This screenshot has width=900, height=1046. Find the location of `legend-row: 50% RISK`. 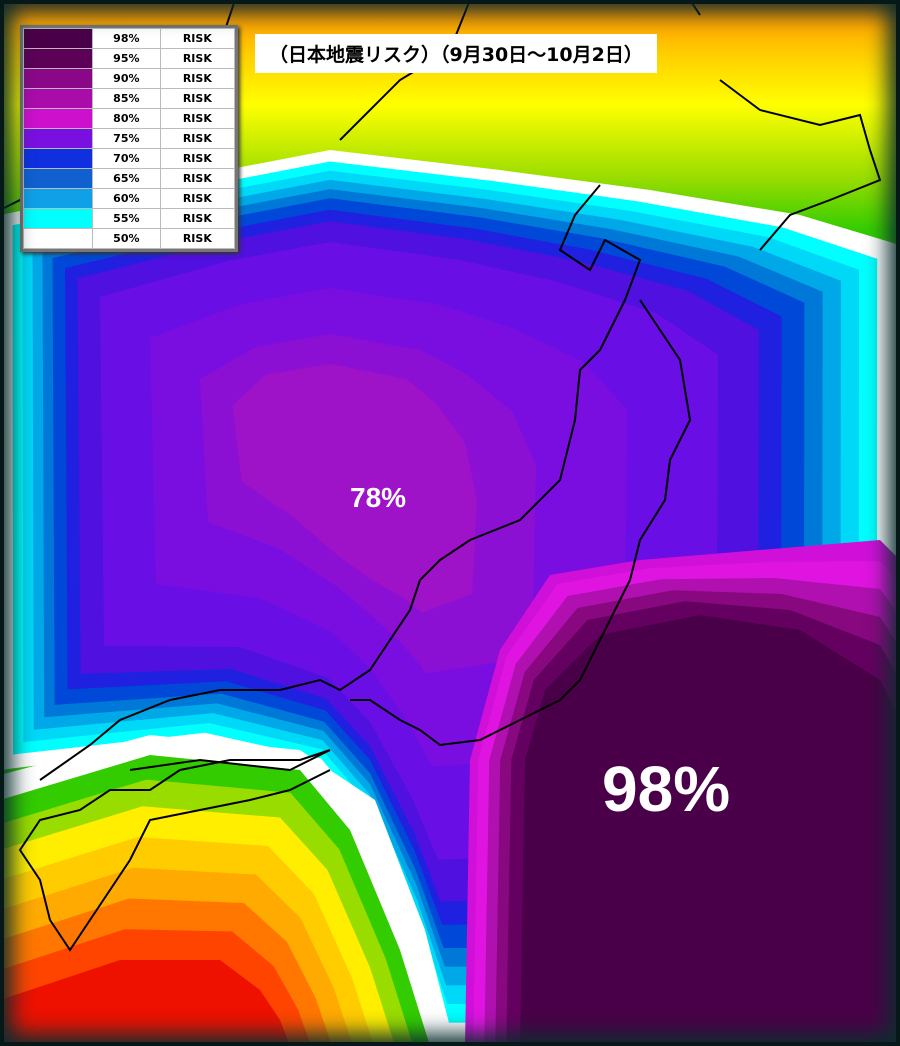

legend-row: 50% RISK is located at coordinates (129, 238).